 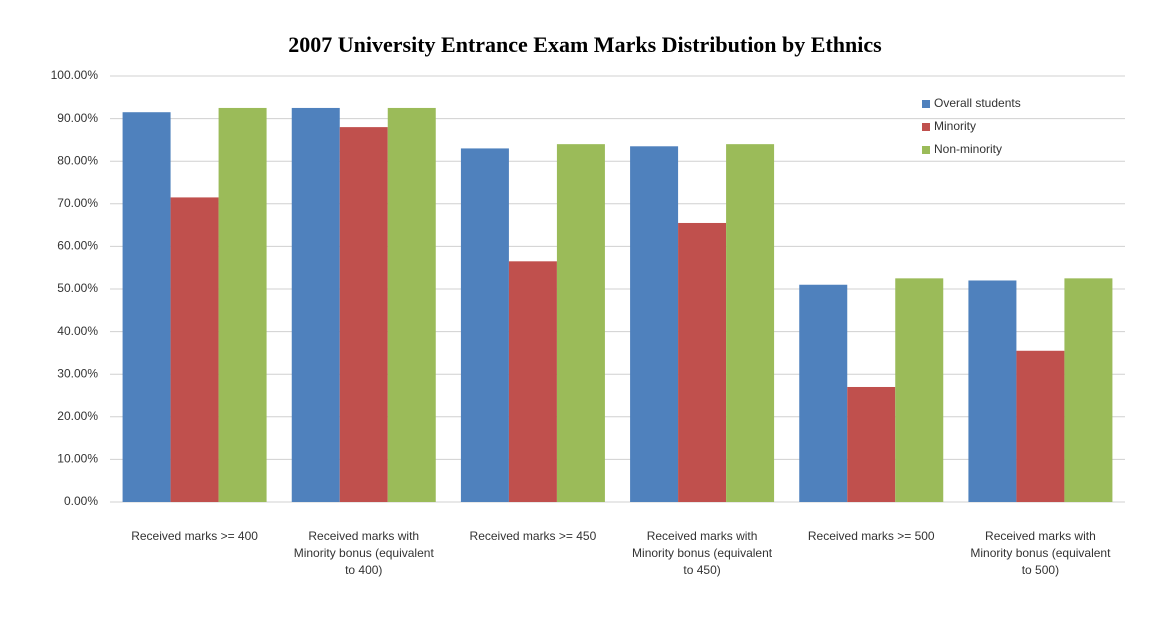 What do you see at coordinates (533, 536) in the screenshot?
I see `x-tick-label: Received marks >= 450` at bounding box center [533, 536].